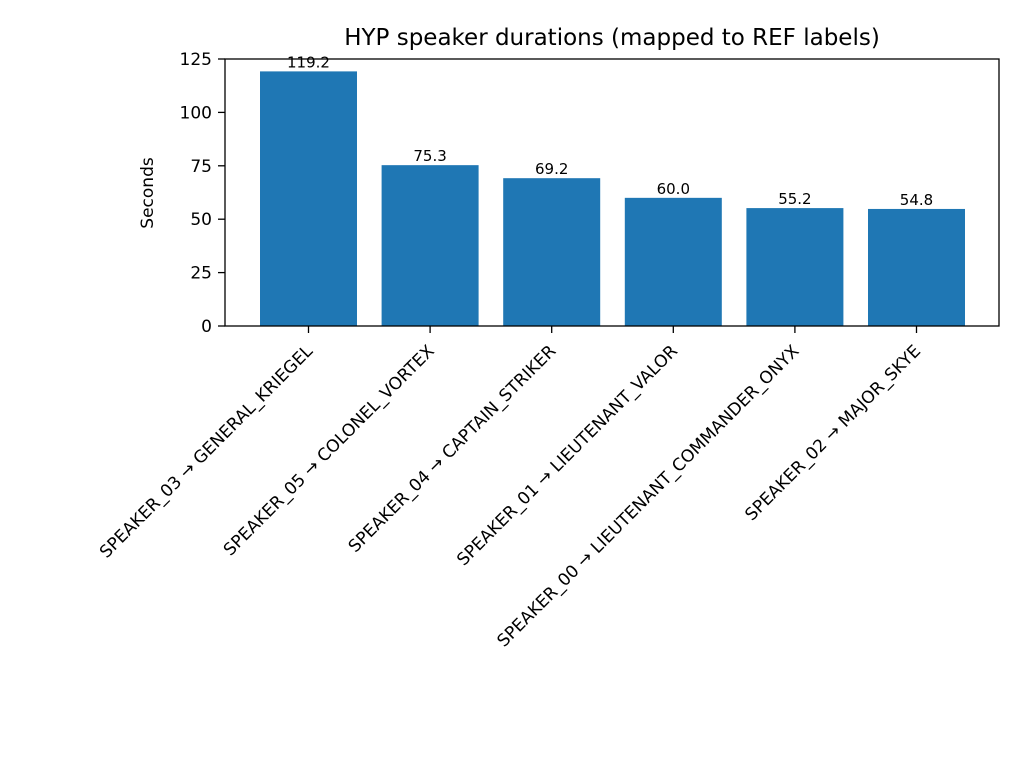 The height and width of the screenshot is (768, 1024). What do you see at coordinates (201, 220) in the screenshot?
I see `y-tick-label: 50` at bounding box center [201, 220].